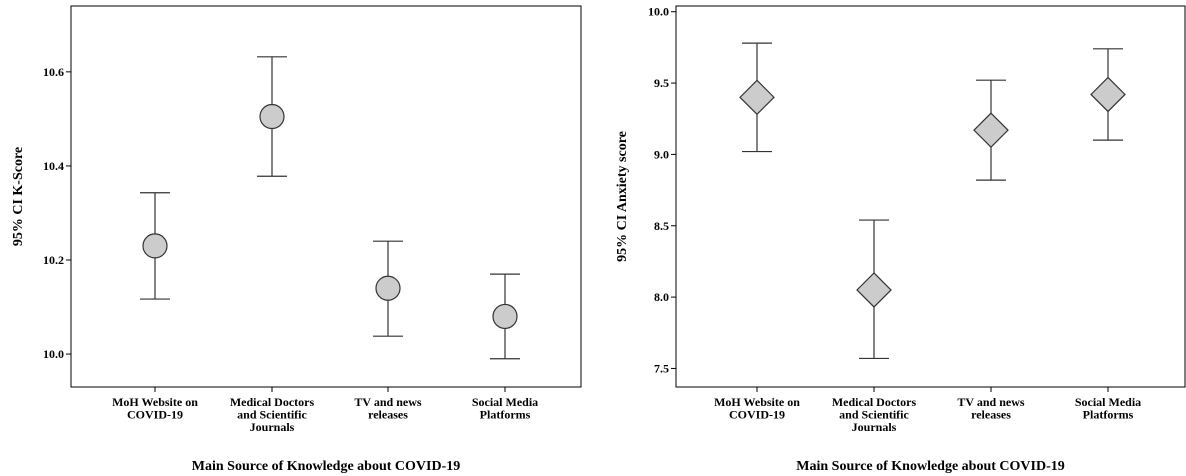 The height and width of the screenshot is (476, 1186). I want to click on y-tick-label: 8.0, so click(661, 297).